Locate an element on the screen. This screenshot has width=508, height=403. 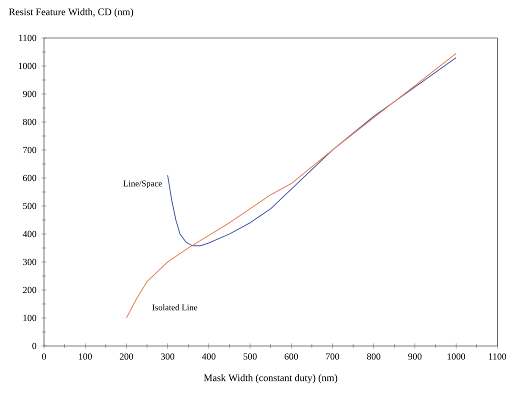
x-tick-label: 900 is located at coordinates (415, 357).